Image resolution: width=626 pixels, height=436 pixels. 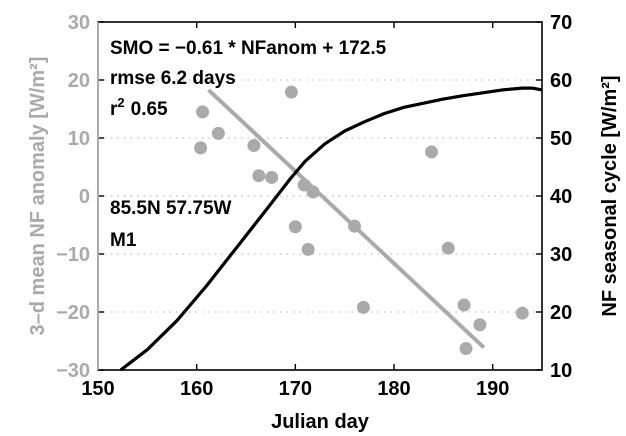 What do you see at coordinates (73, 255) in the screenshot?
I see `y-left-tick-label: −10` at bounding box center [73, 255].